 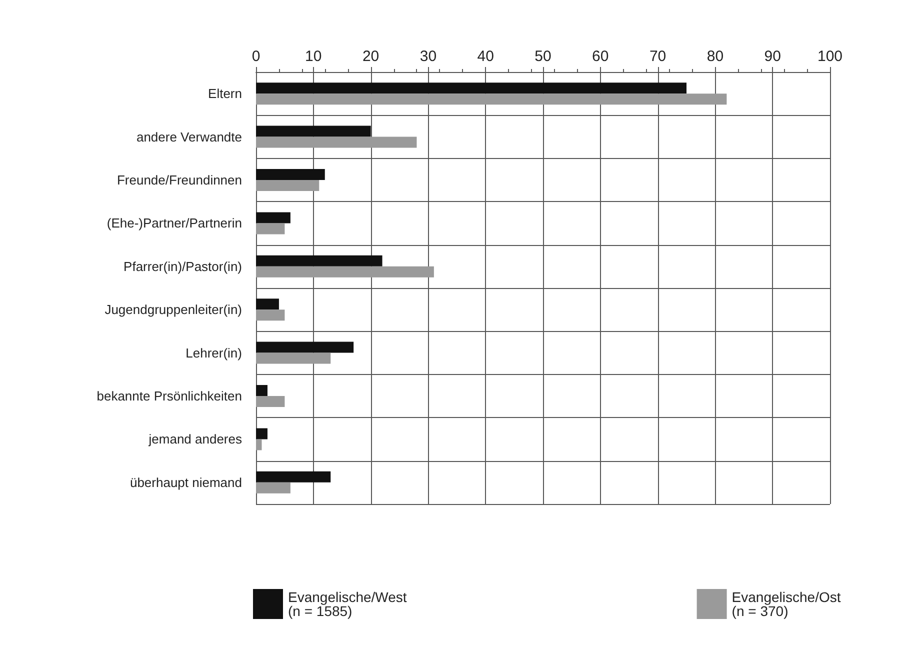 What do you see at coordinates (214, 352) in the screenshot?
I see `y-tick-label: Lehrer(in)` at bounding box center [214, 352].